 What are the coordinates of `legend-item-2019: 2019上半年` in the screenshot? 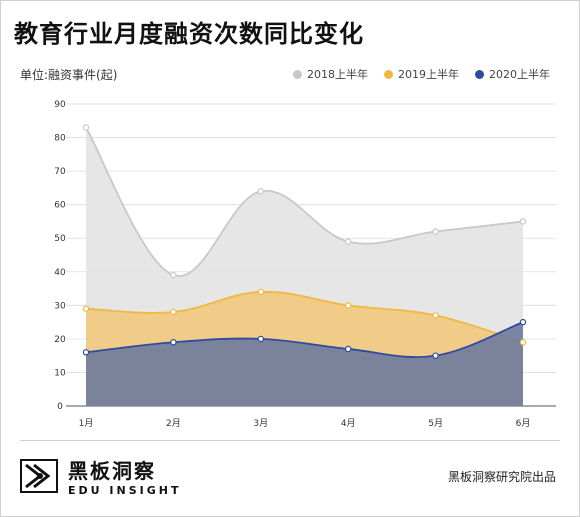 It's located at (421, 74).